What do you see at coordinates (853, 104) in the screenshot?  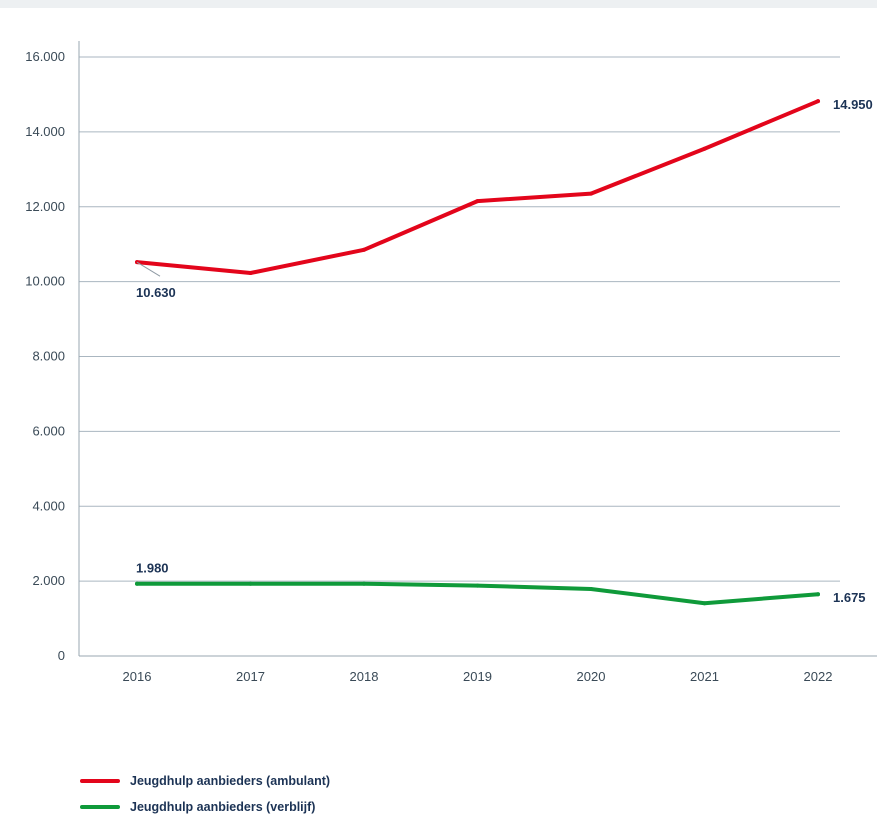 I see `data-label: 14.950` at bounding box center [853, 104].